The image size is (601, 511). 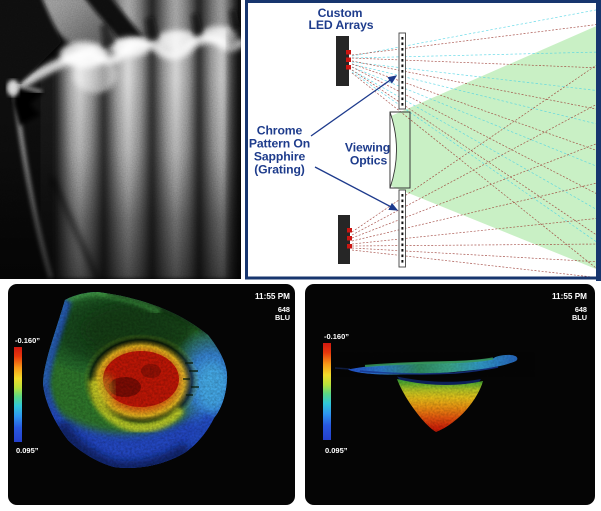 I want to click on svg-text: Custom, so click(x=340, y=13).